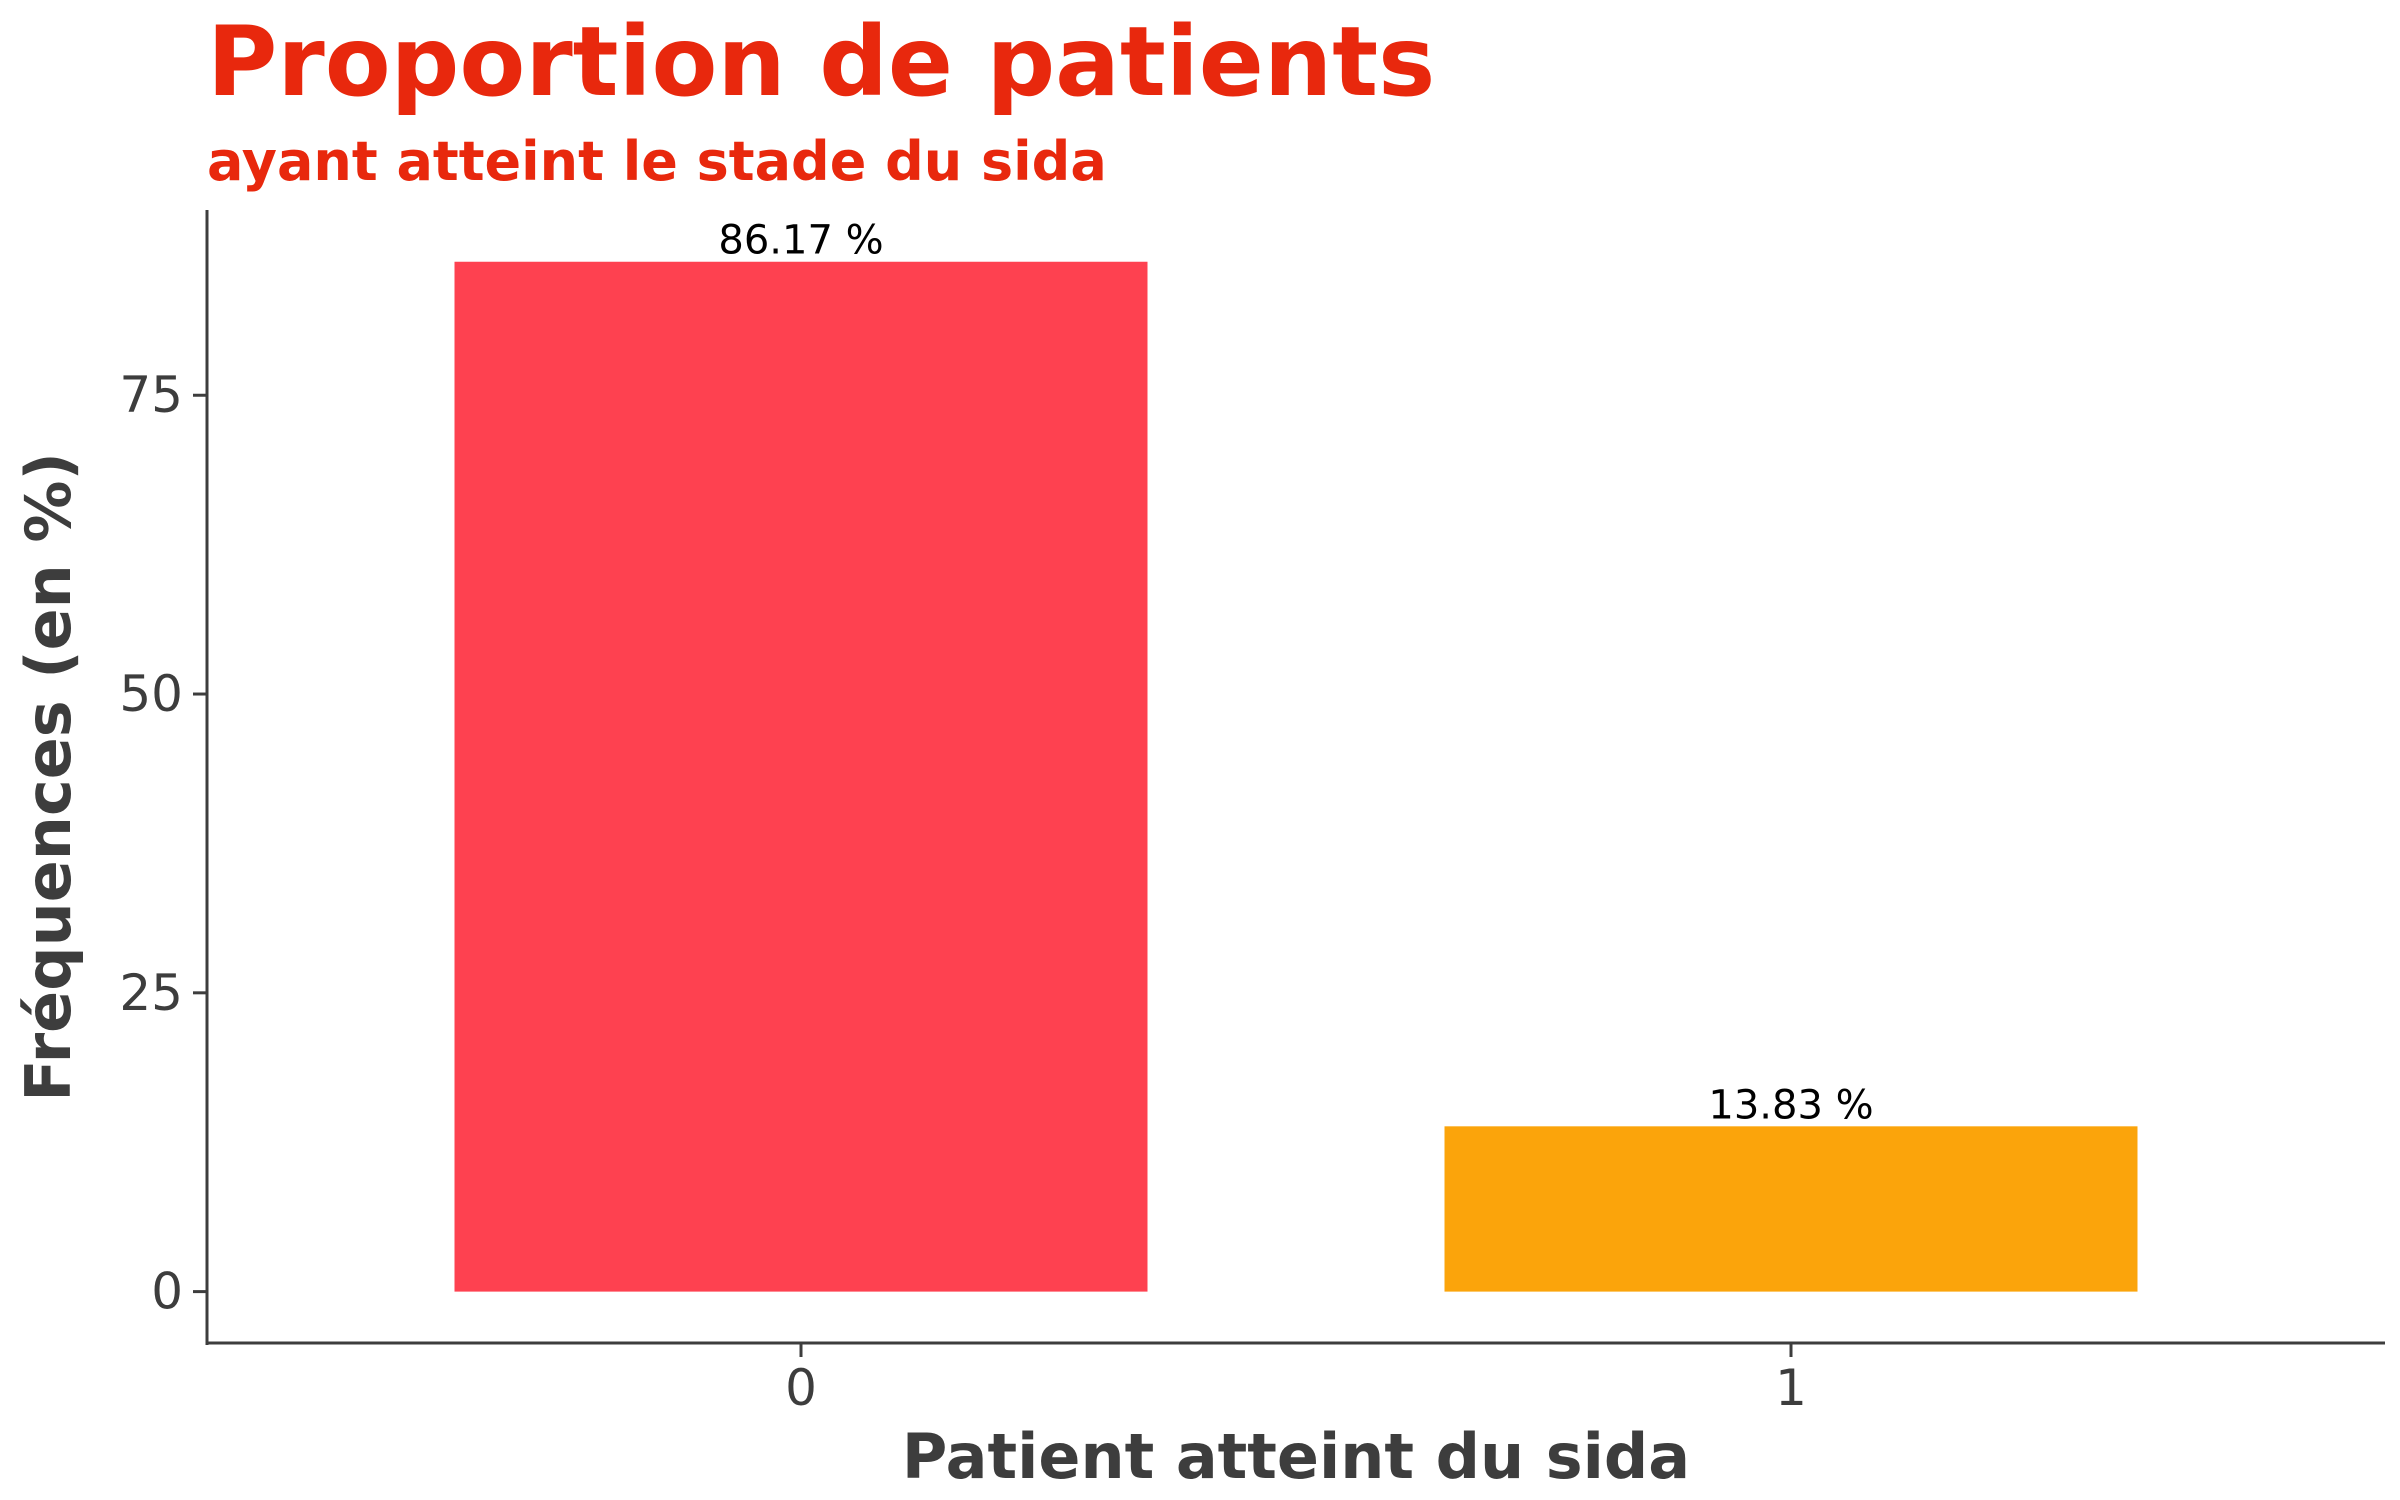  Describe the element at coordinates (1790, 1105) in the screenshot. I see `data-label-1: 13.83 %` at that location.